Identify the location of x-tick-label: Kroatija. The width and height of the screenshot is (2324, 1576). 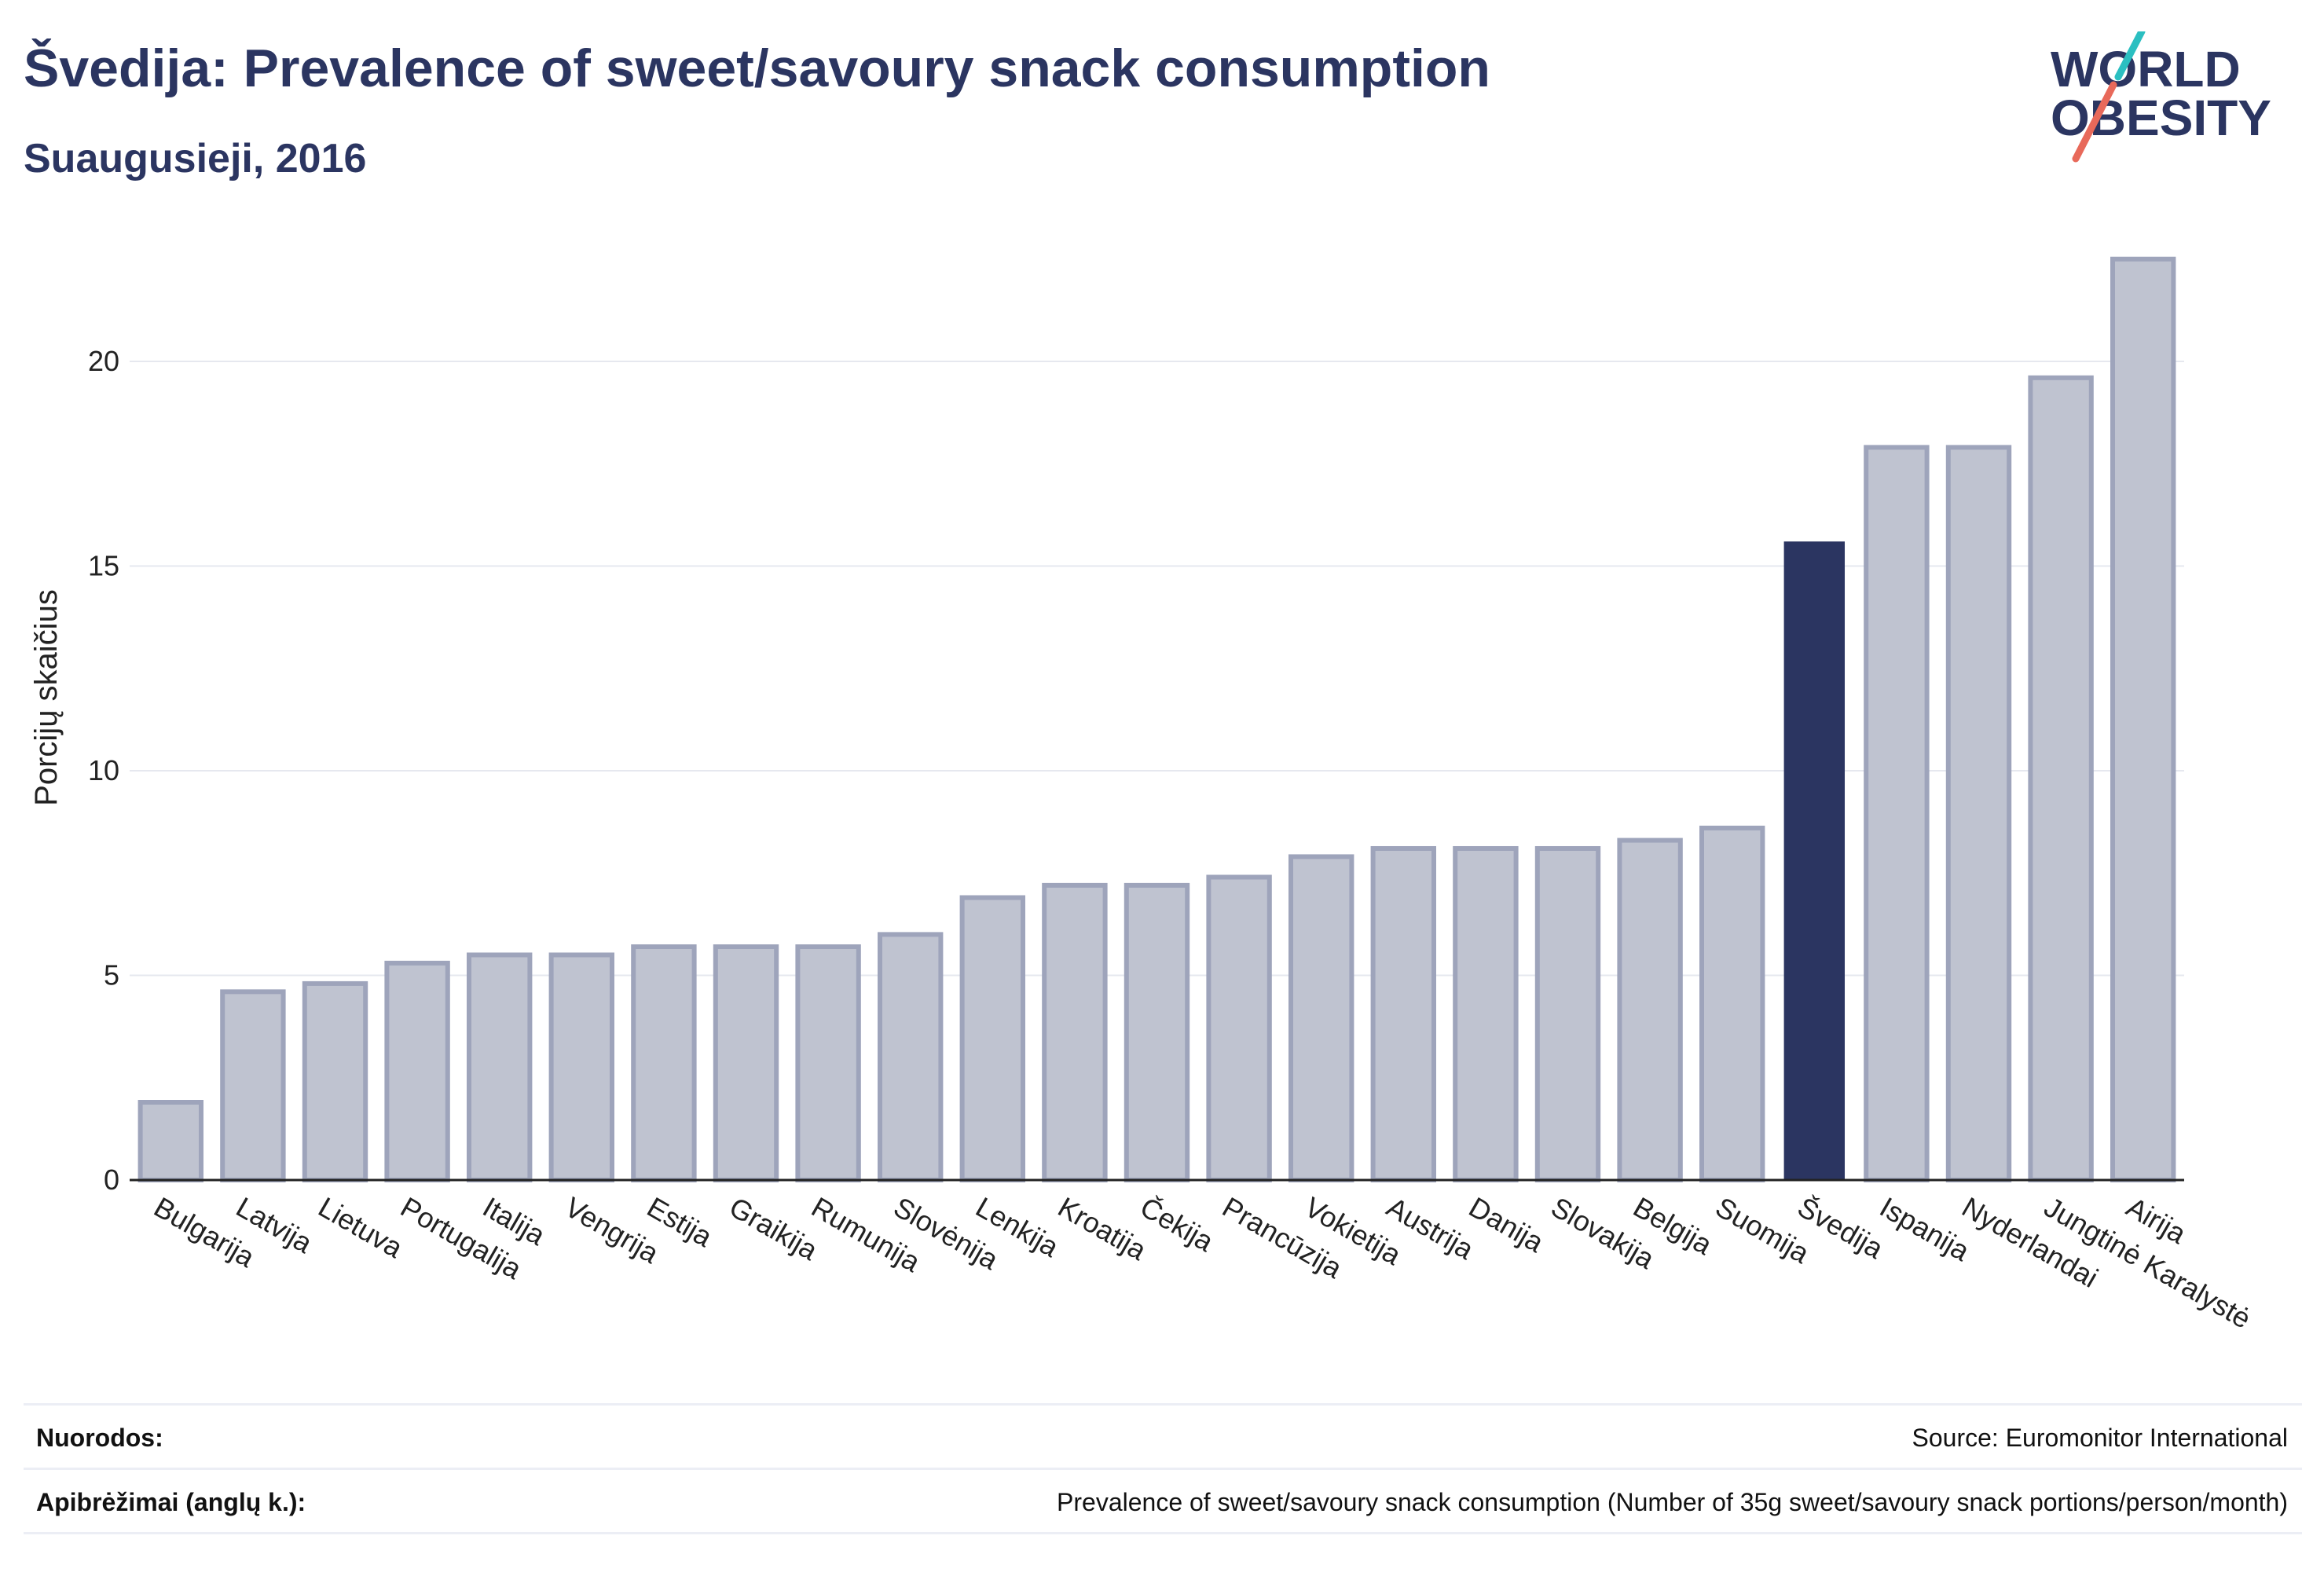
(1103, 1228).